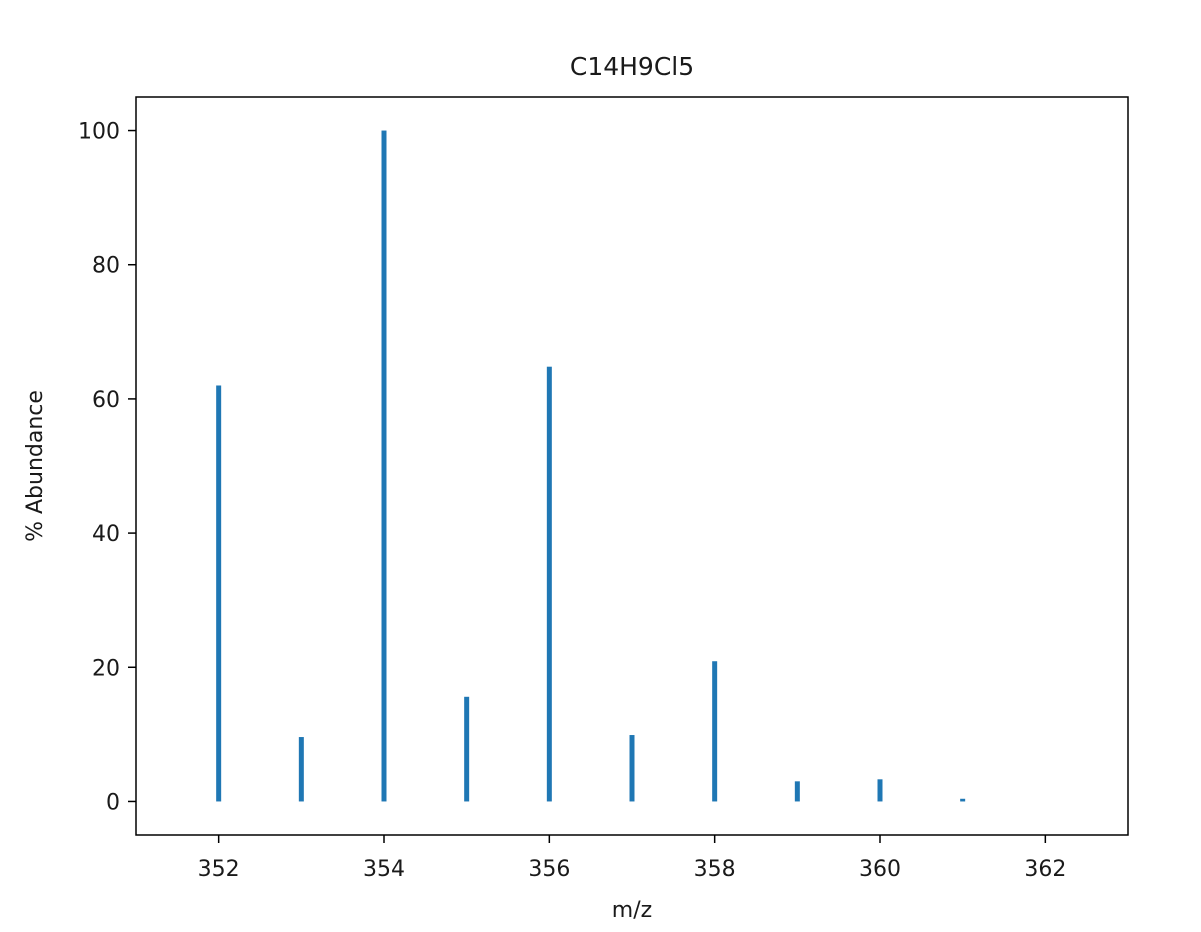  Describe the element at coordinates (880, 869) in the screenshot. I see `x-tick-label: 360` at that location.